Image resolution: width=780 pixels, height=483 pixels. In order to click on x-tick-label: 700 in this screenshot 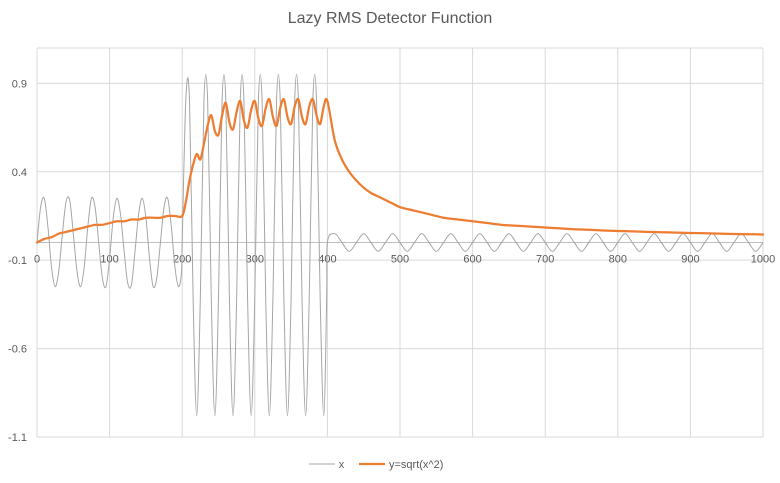, I will do `click(545, 260)`.